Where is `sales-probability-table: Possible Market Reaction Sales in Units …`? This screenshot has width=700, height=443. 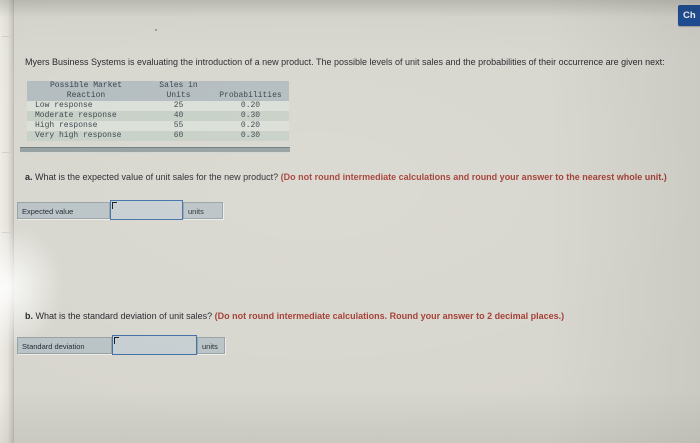
sales-probability-table: Possible Market Reaction Sales in Units … is located at coordinates (158, 111).